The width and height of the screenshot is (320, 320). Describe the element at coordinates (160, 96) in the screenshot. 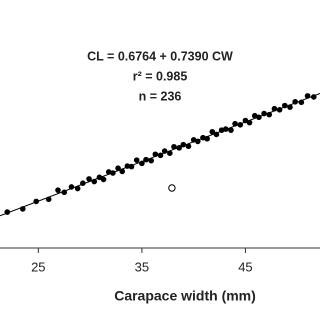

I see `sample-size: n = 236` at that location.